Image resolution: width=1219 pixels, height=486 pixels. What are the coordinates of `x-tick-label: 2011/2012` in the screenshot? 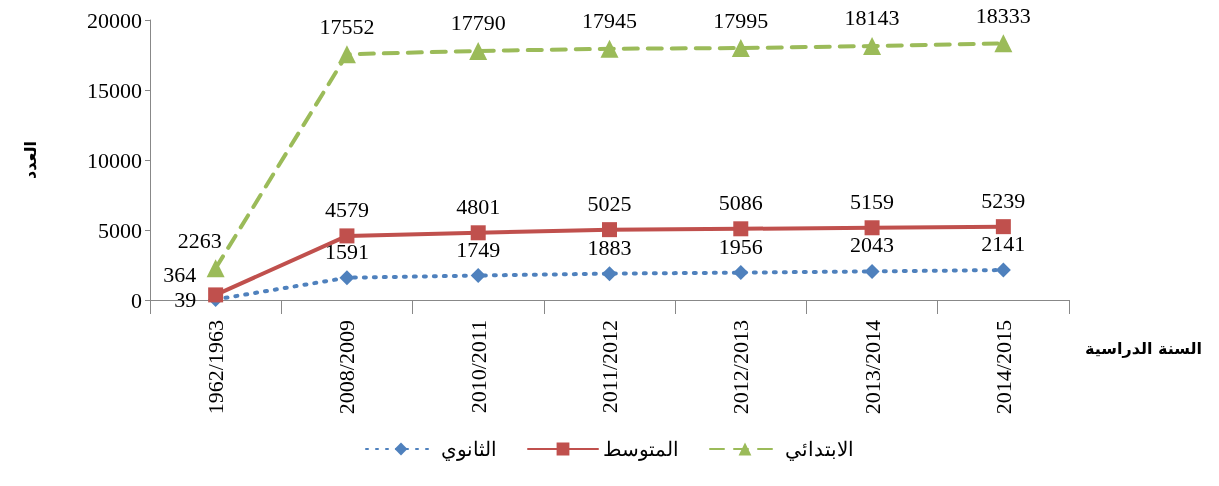 It's located at (609, 367).